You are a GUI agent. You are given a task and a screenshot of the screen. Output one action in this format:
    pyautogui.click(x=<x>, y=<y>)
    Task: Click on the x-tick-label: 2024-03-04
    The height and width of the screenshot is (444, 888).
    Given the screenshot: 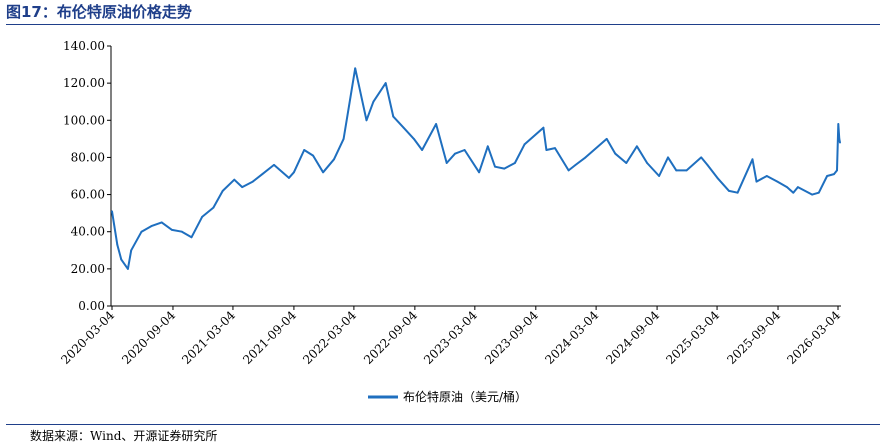 What is the action you would take?
    pyautogui.click(x=571, y=337)
    